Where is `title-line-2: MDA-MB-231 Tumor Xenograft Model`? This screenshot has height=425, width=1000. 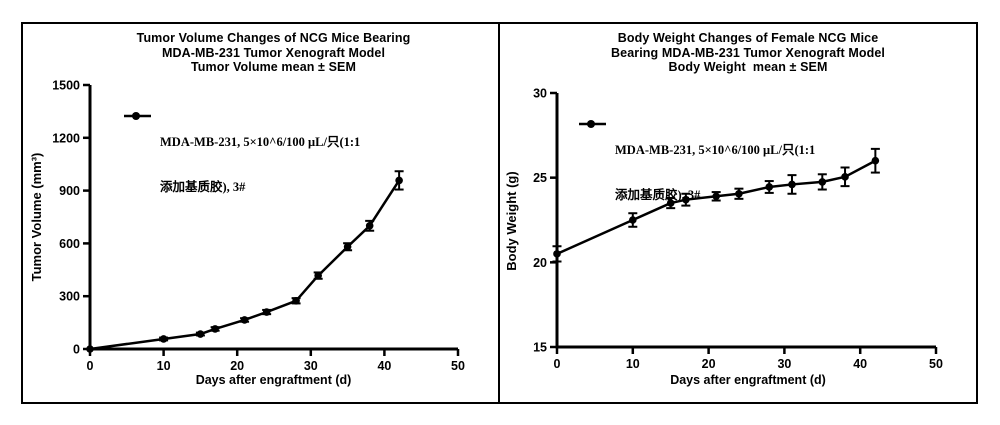 title-line-2: MDA-MB-231 Tumor Xenograft Model is located at coordinates (273, 52).